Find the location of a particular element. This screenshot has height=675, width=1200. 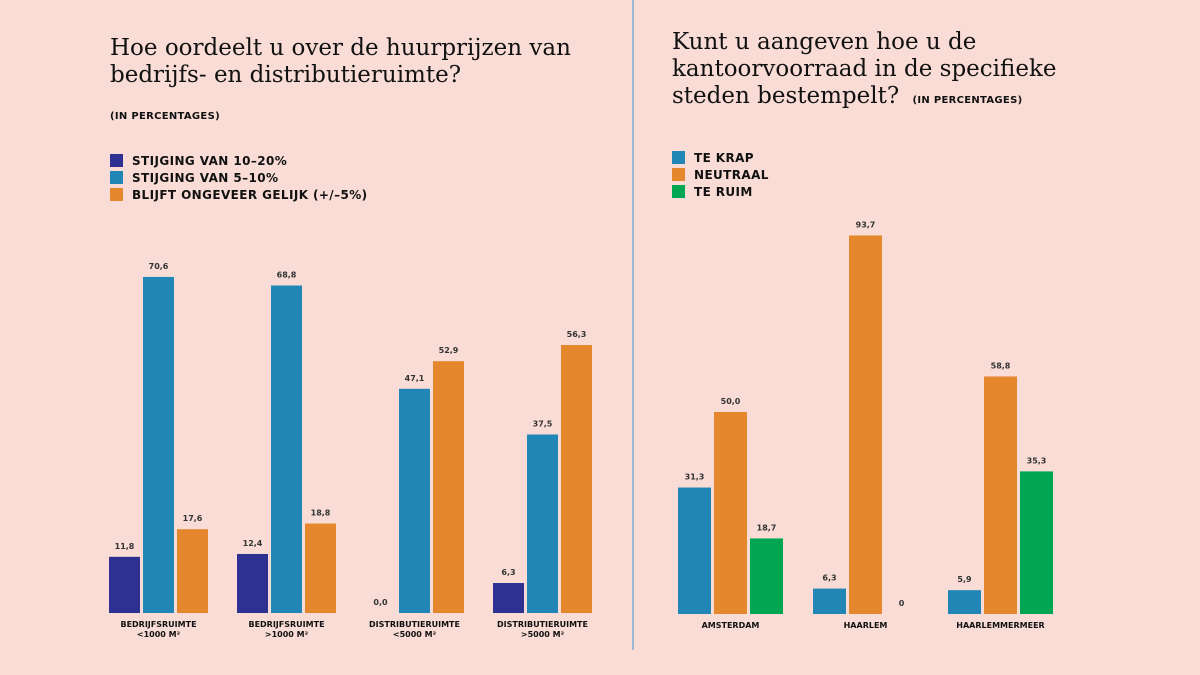

bar-value-label: 17,6 is located at coordinates (193, 518).